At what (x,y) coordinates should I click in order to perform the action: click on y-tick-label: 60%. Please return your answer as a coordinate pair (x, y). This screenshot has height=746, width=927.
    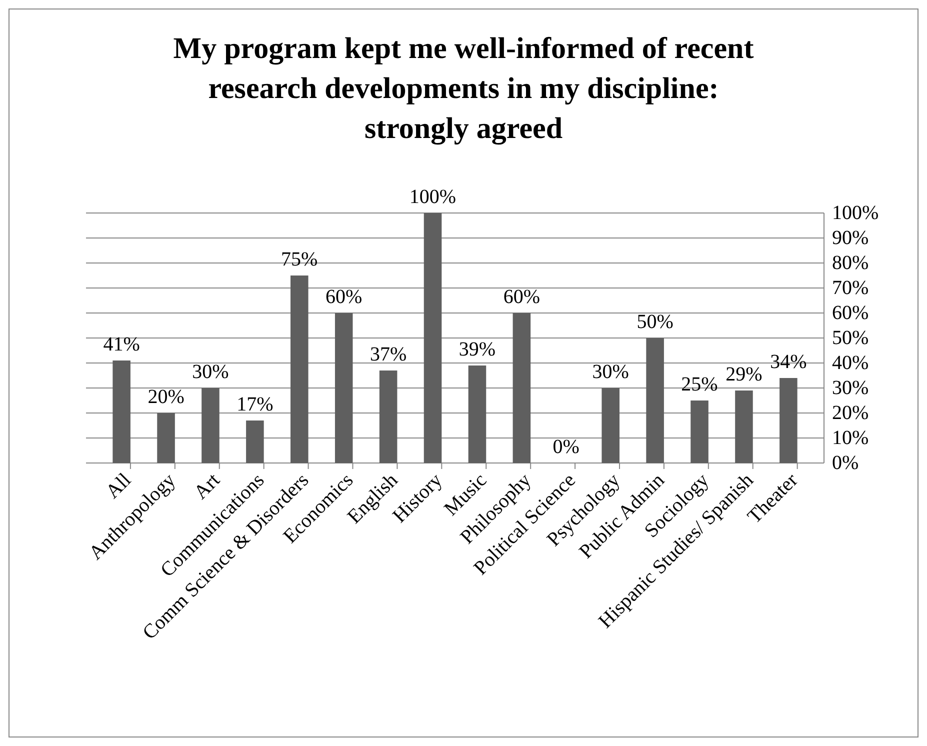
    Looking at the image, I should click on (850, 313).